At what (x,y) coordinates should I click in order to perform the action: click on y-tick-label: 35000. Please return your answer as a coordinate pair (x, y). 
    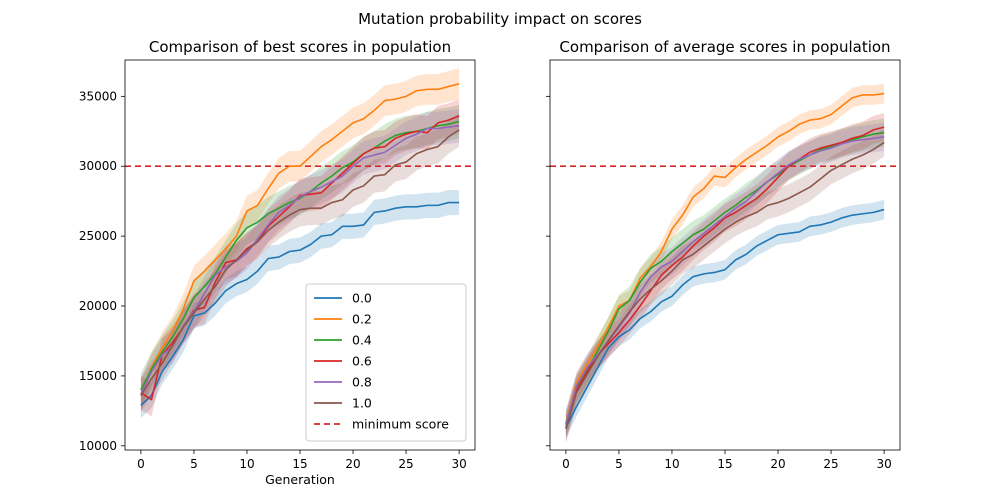
    Looking at the image, I should click on (98, 96).